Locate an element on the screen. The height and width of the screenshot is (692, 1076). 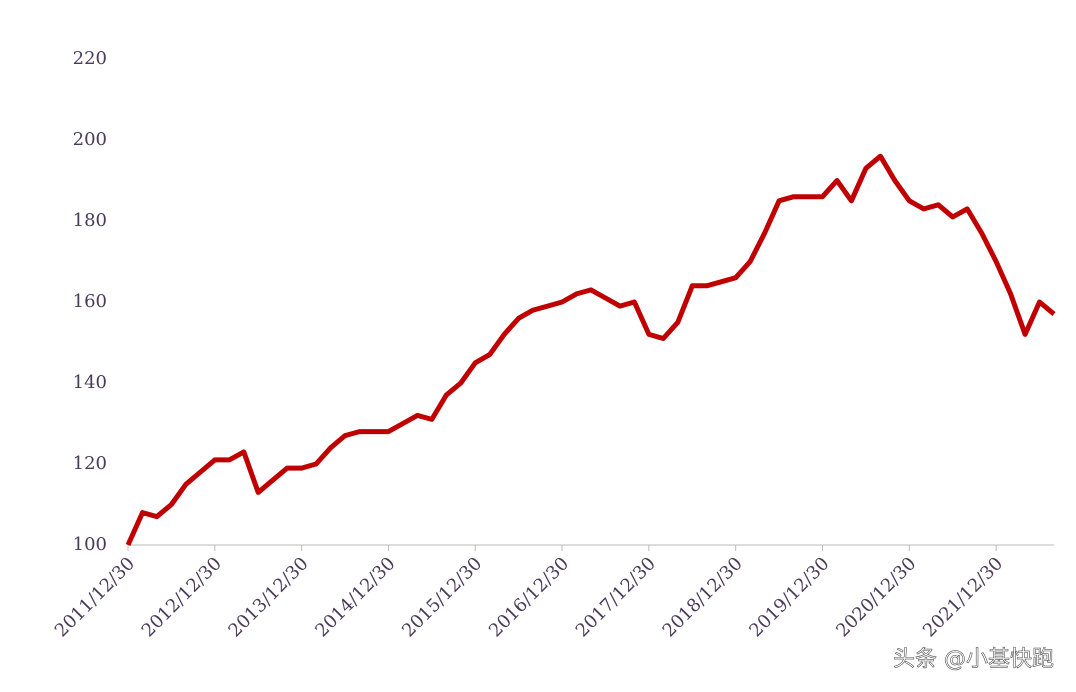
y-tick-label: 180 is located at coordinates (90, 220).